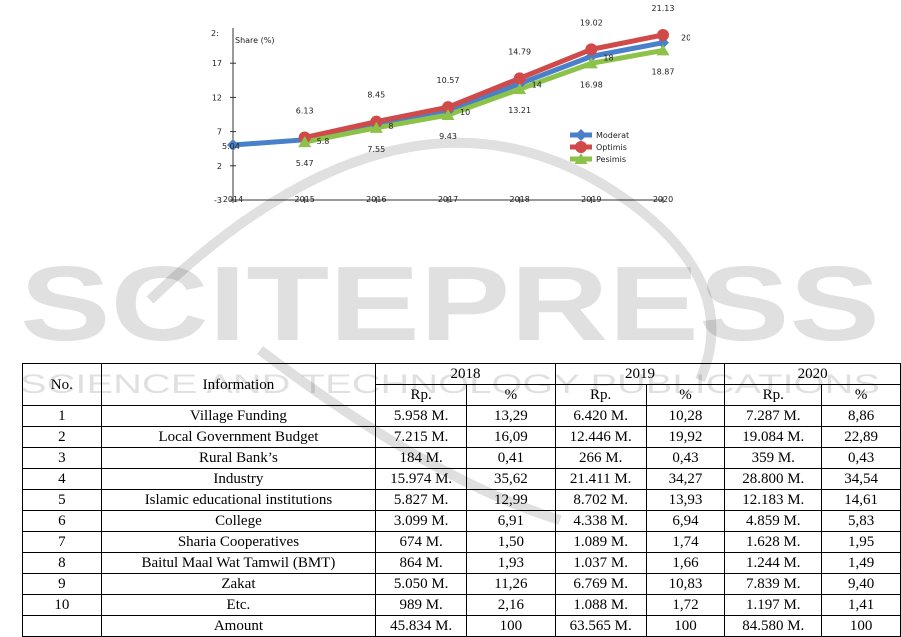 Image resolution: width=901 pixels, height=637 pixels. What do you see at coordinates (600, 416) in the screenshot?
I see `row-amount-2019: 6.420 M.` at bounding box center [600, 416].